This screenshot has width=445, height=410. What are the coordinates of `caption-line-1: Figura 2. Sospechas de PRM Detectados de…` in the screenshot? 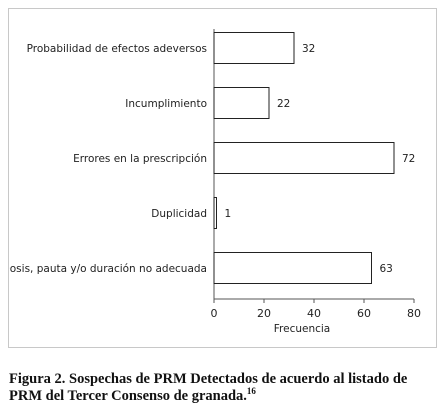 It's located at (208, 379).